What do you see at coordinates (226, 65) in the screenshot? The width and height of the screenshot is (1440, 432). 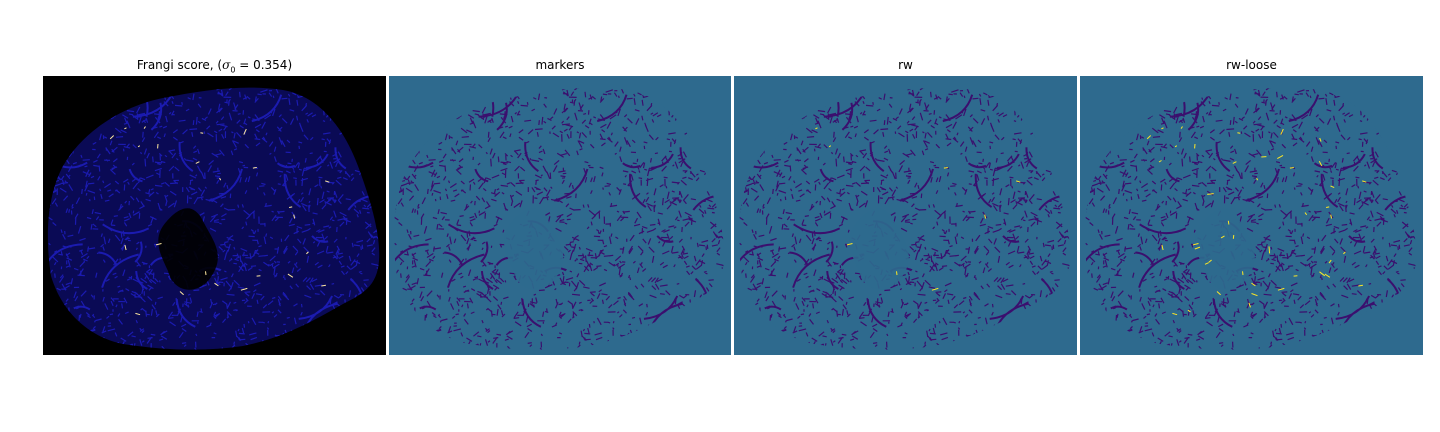 I see `title-sigma-symbol: σ` at bounding box center [226, 65].